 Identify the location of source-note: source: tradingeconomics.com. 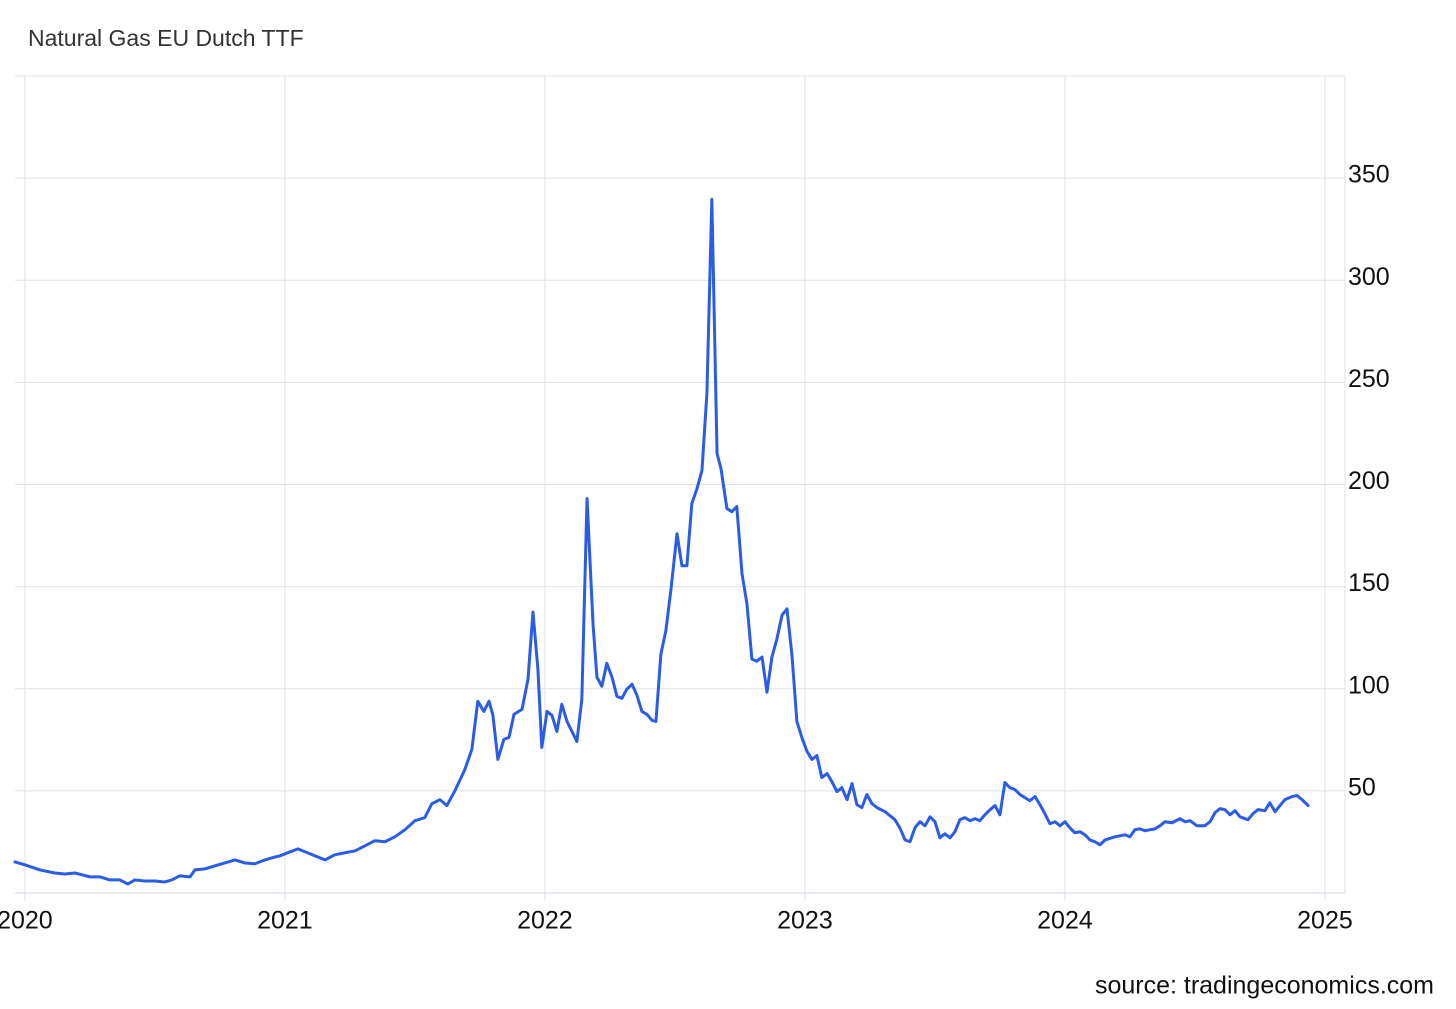
(1264, 986).